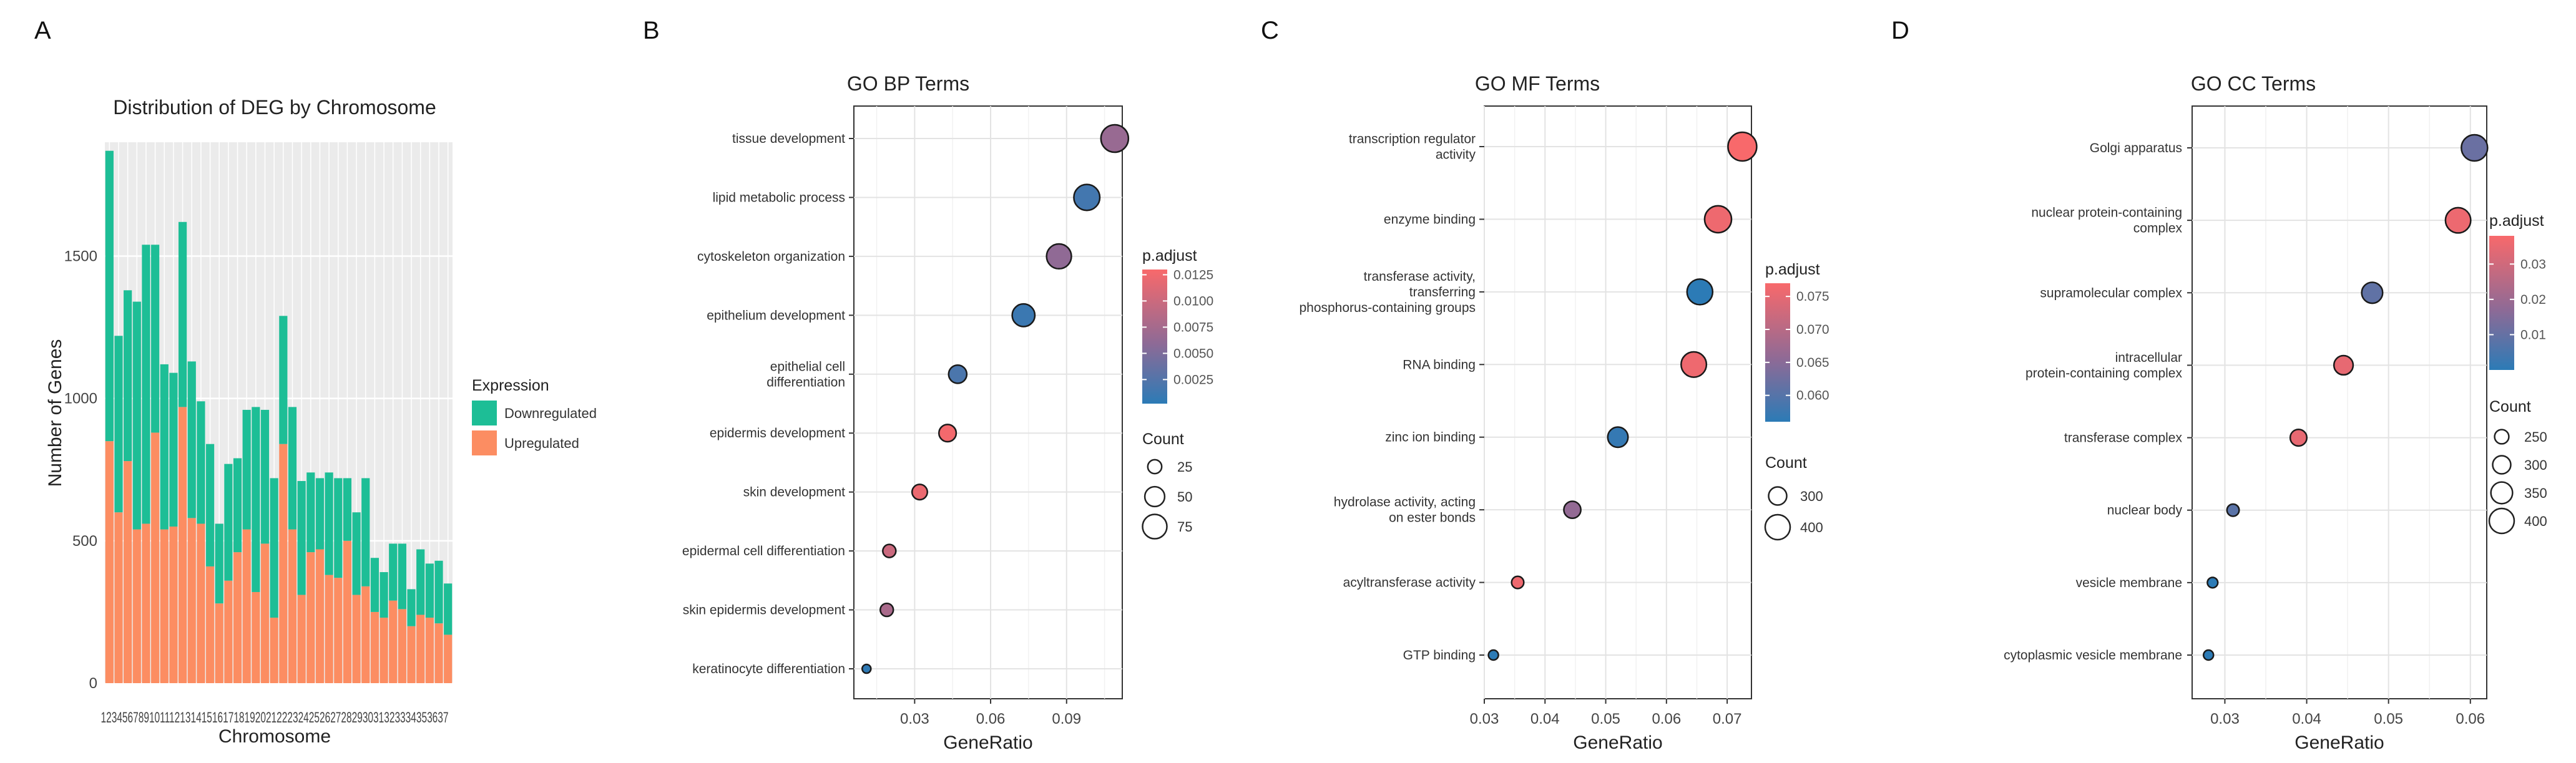  I want to click on dot-skin-epidermis-development, so click(886, 610).